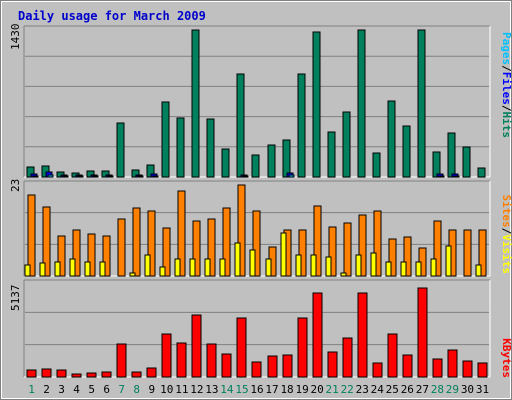 This screenshot has height=400, width=512. What do you see at coordinates (362, 389) in the screenshot?
I see `day-label: 23` at bounding box center [362, 389].